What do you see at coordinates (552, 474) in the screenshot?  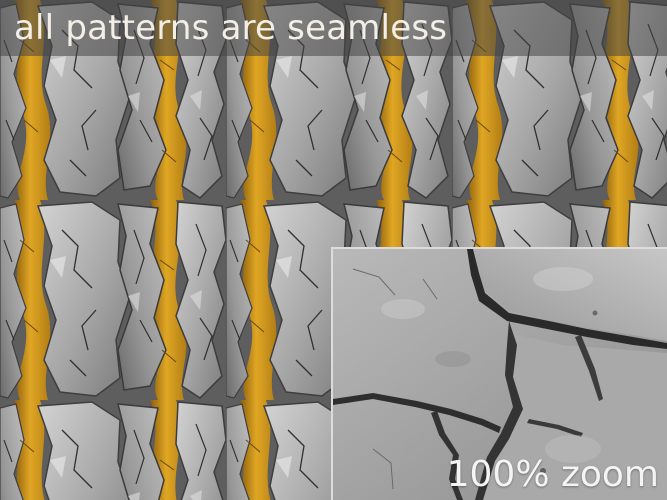 I see `zoom-level-label: 100% zoom` at bounding box center [552, 474].